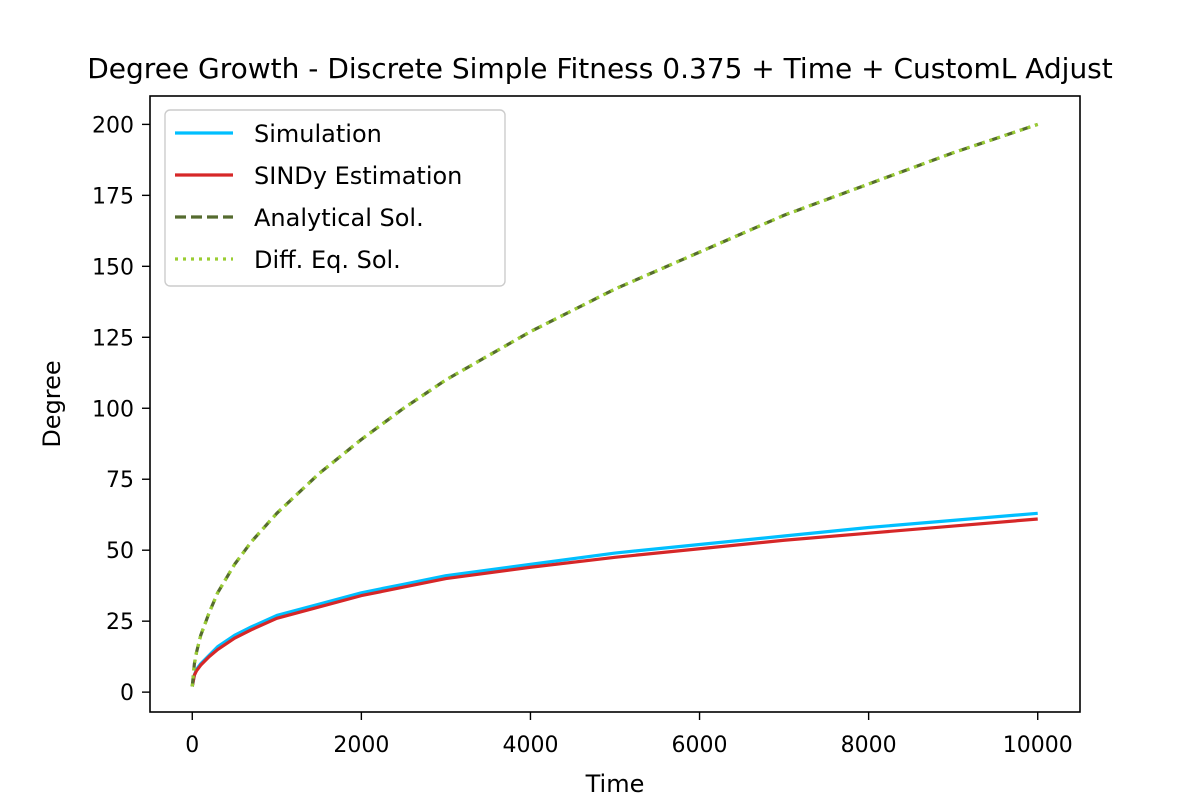 This screenshot has width=1200, height=800. Describe the element at coordinates (530, 745) in the screenshot. I see `x-tick-label: 4000` at that location.